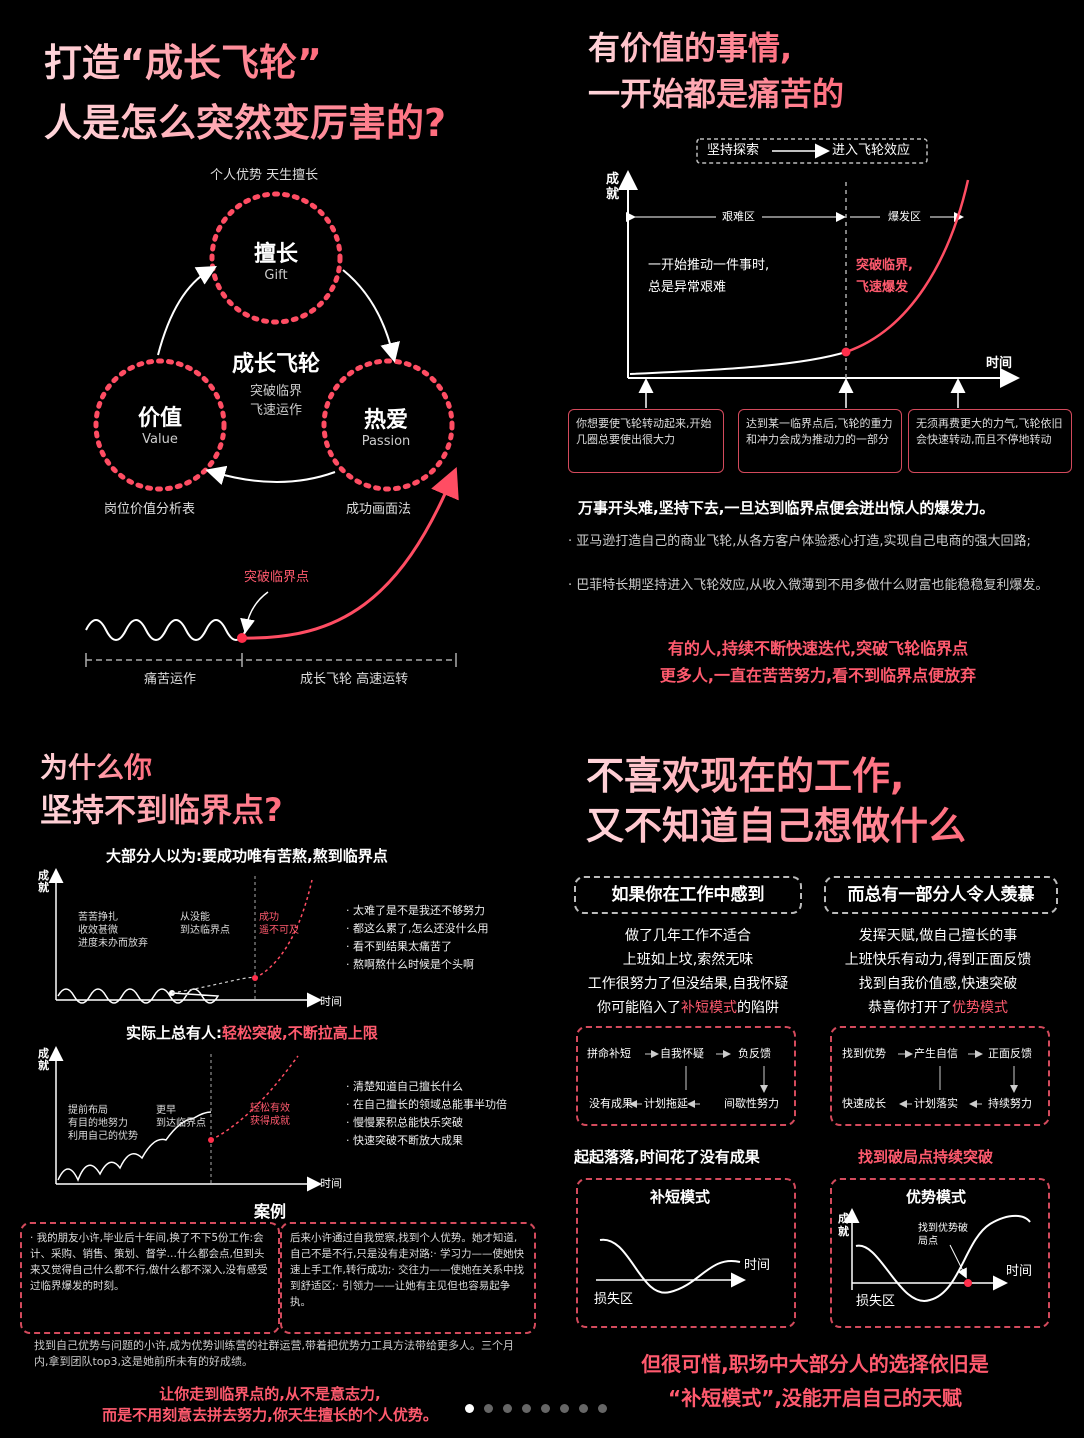 The width and height of the screenshot is (1084, 1438). Describe the element at coordinates (161, 810) in the screenshot. I see `q3-title-line2: 坚持不到临界点?` at that location.